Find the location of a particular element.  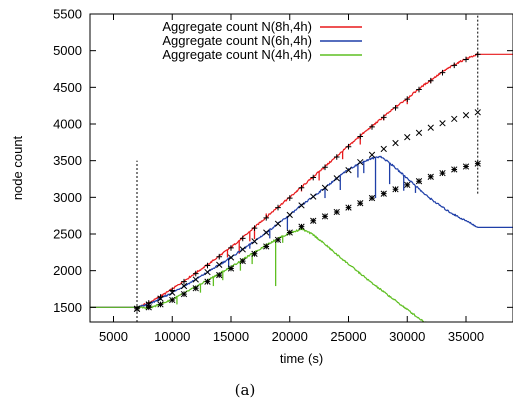

x-tick-label: 35000 is located at coordinates (466, 336).